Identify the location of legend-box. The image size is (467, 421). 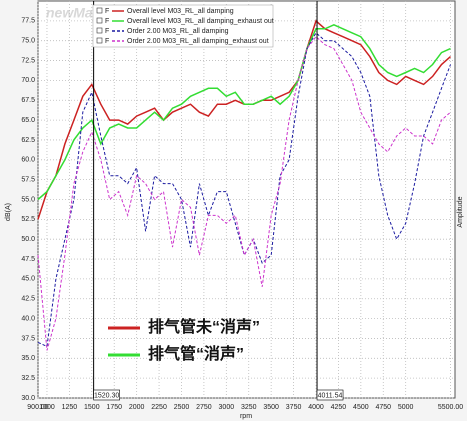
(183, 26).